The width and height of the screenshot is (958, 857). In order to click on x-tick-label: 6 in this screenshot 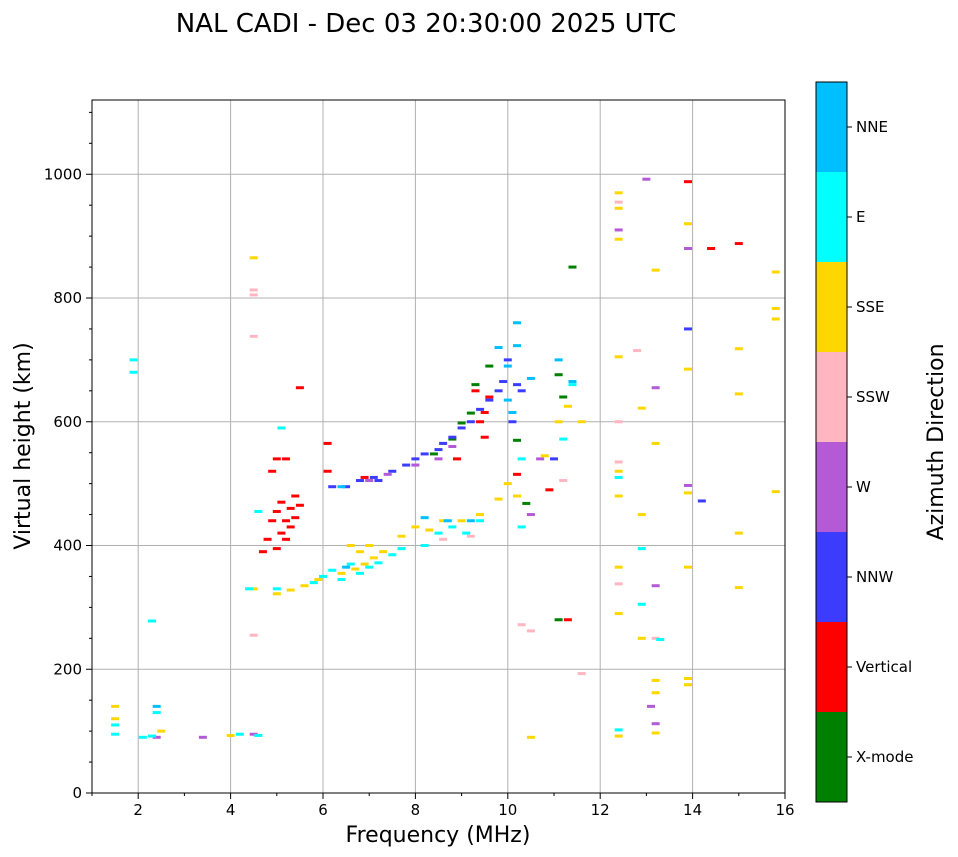, I will do `click(323, 810)`.